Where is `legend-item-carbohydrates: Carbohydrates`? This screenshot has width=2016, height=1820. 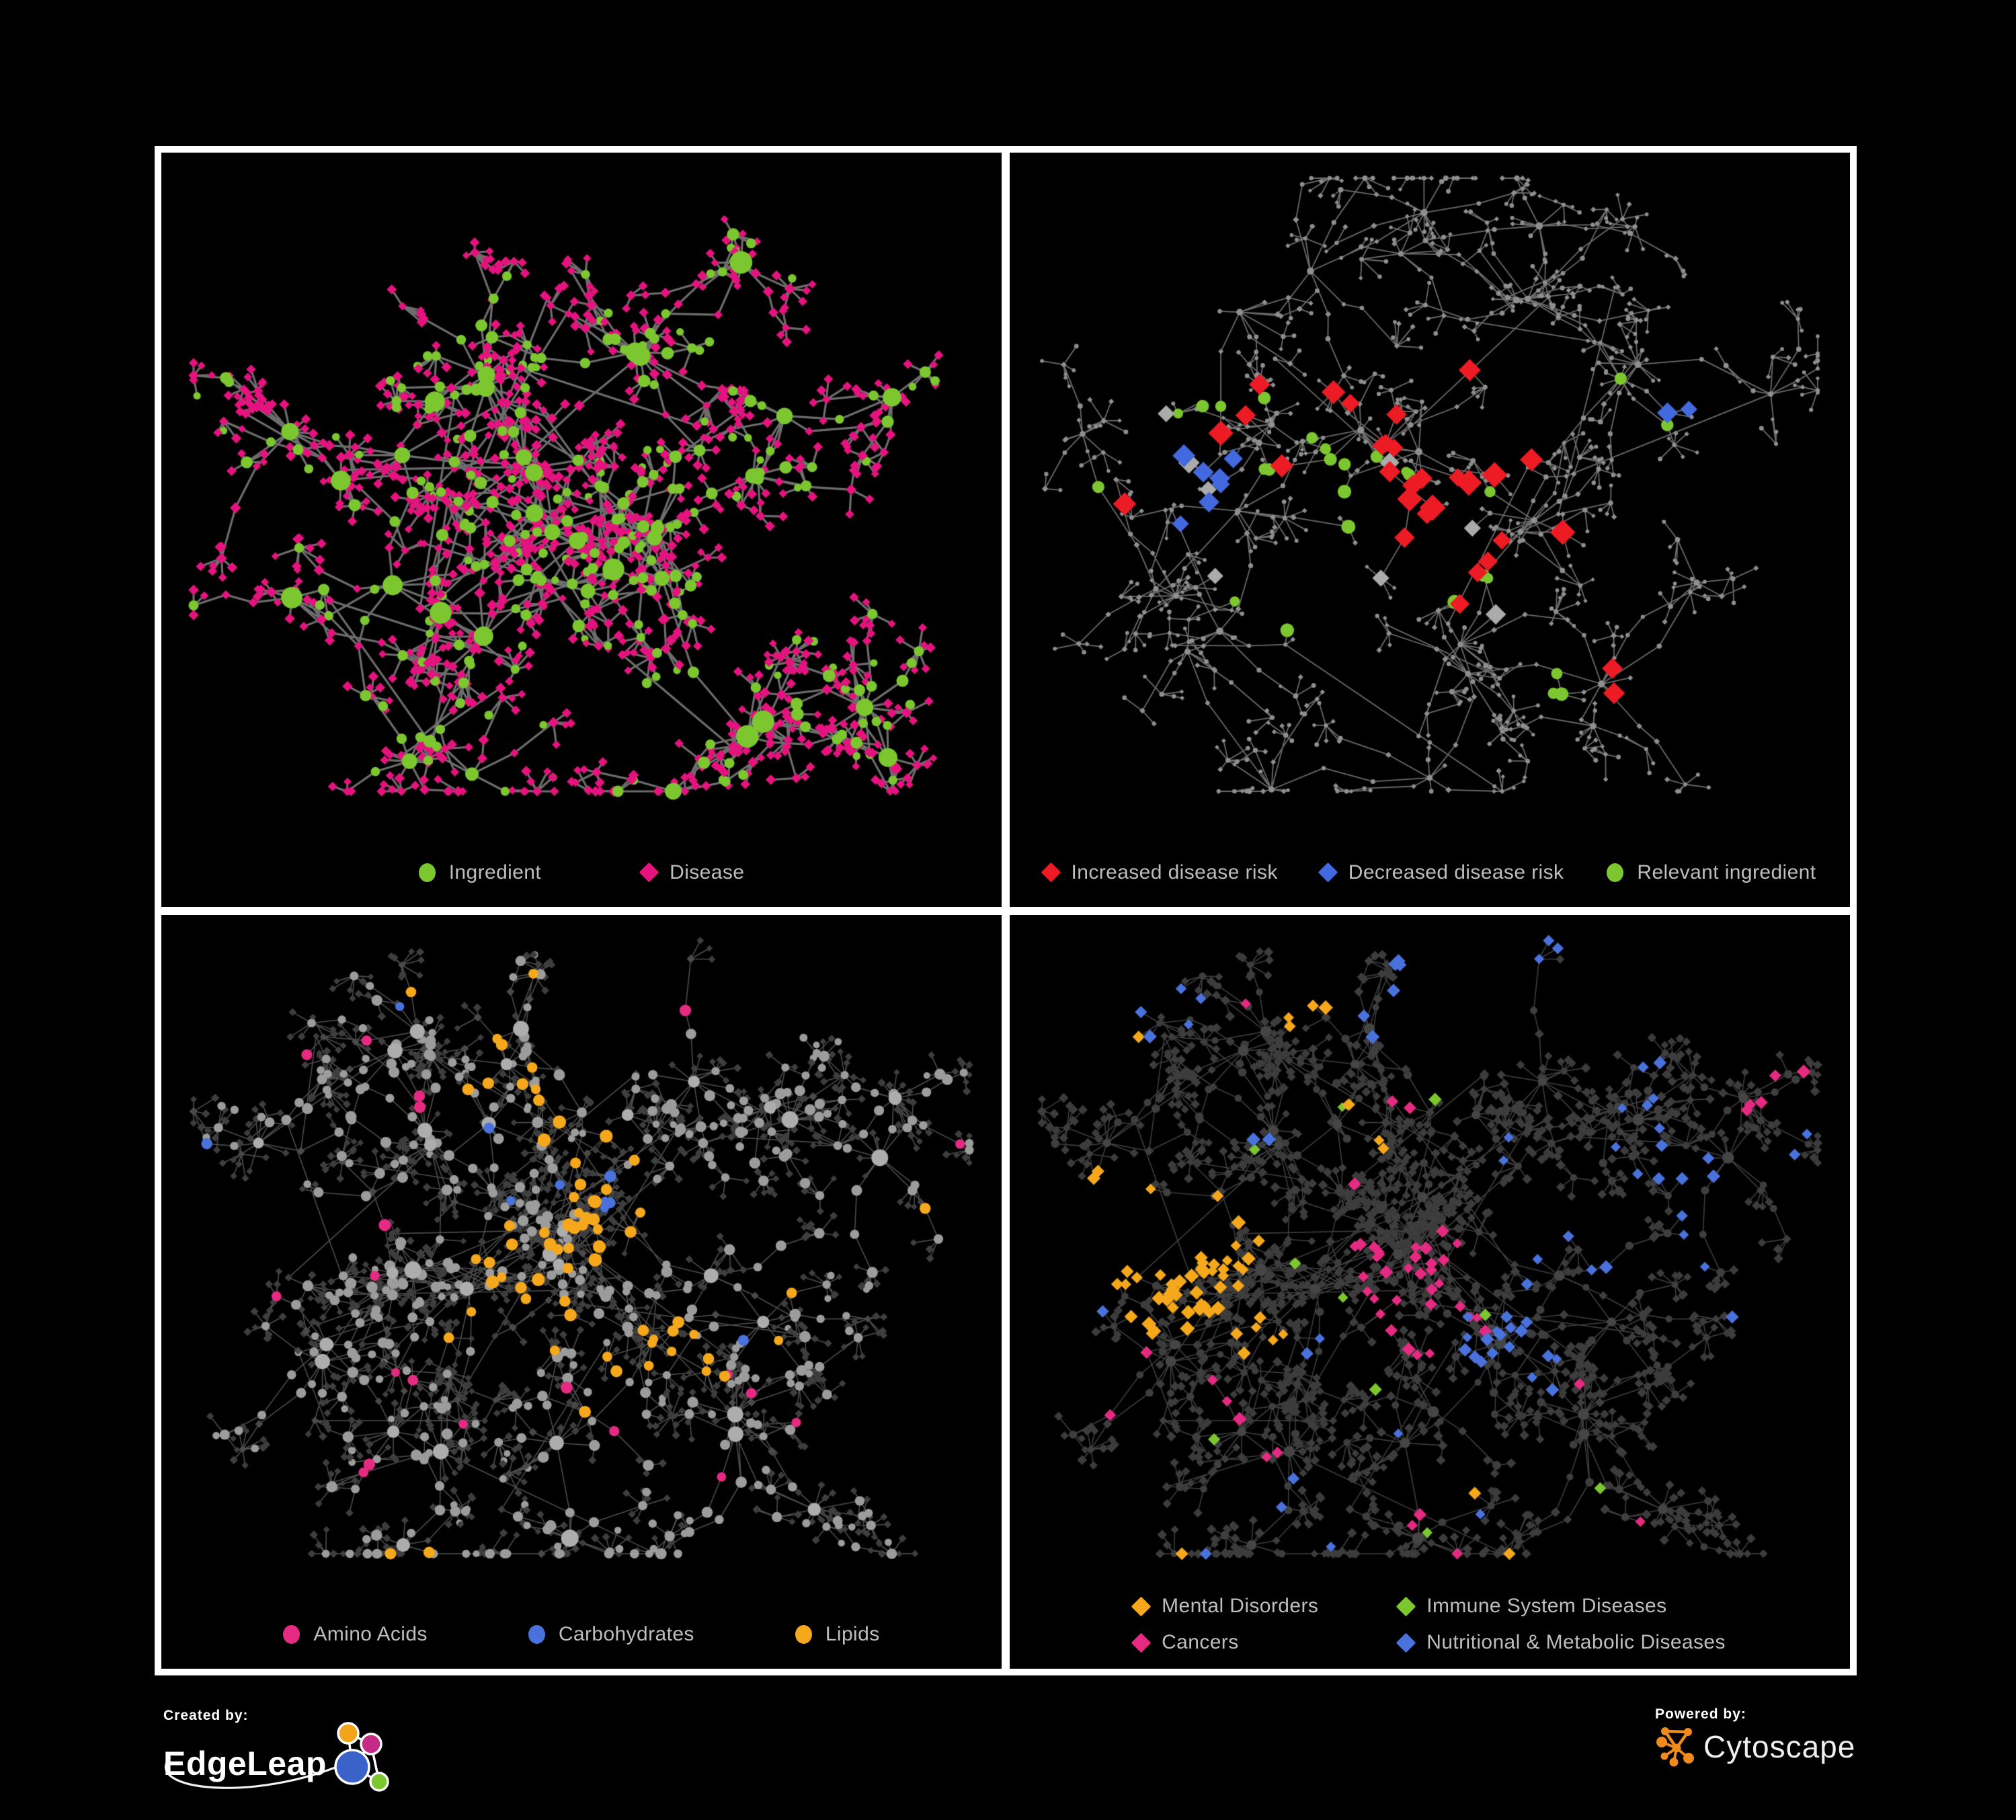
legend-item-carbohydrates: Carbohydrates is located at coordinates (611, 1634).